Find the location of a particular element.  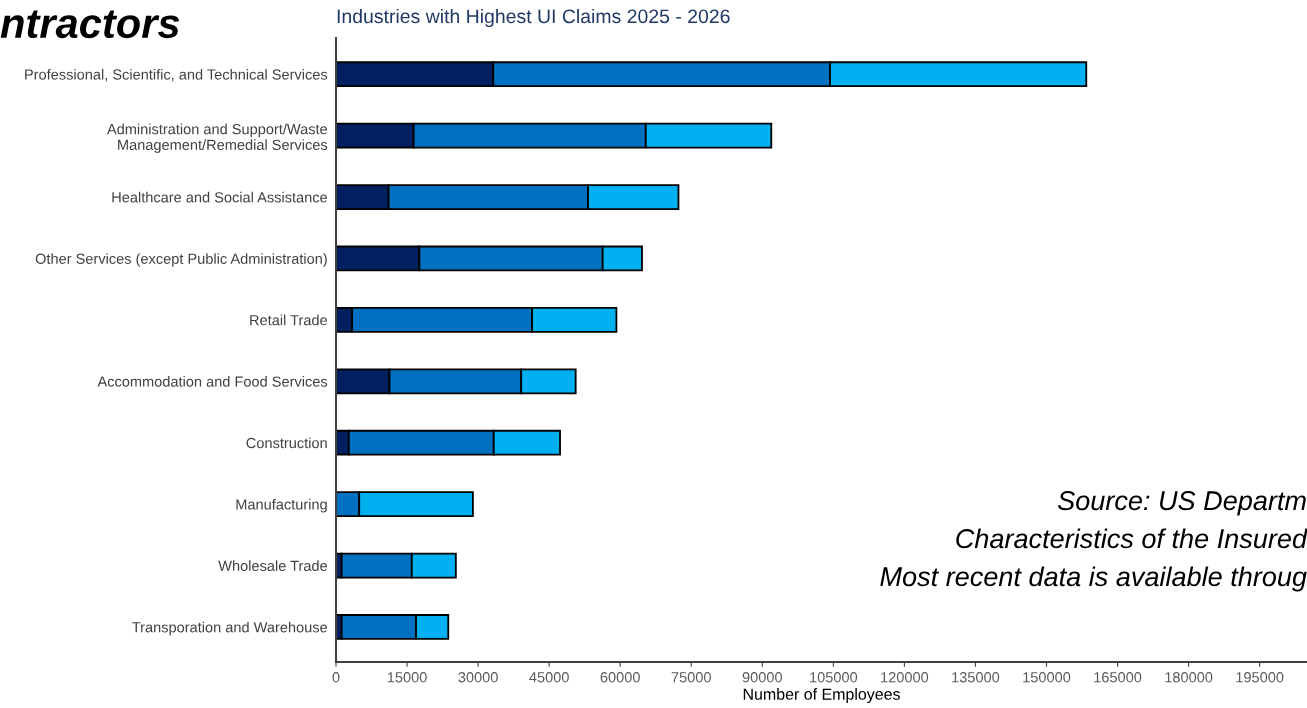

y-tick-label: Retail Trade is located at coordinates (289, 320).